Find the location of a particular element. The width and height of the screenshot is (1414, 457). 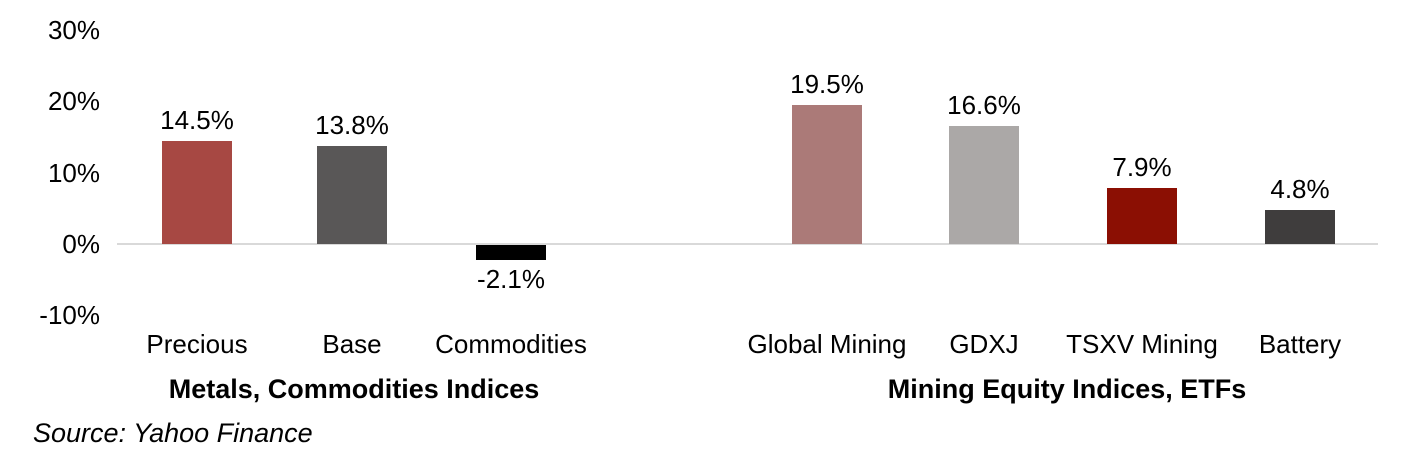

category-label: Base is located at coordinates (352, 344).